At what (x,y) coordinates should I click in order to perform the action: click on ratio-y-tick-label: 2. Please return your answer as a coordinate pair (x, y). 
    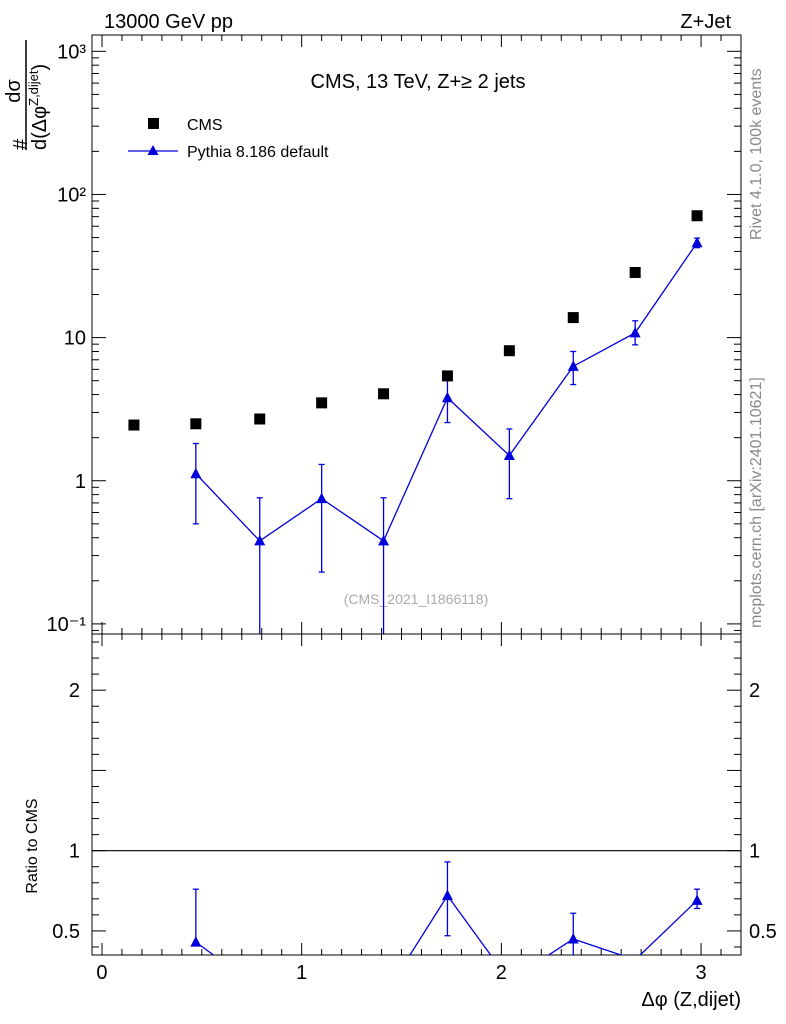
    Looking at the image, I should click on (74, 691).